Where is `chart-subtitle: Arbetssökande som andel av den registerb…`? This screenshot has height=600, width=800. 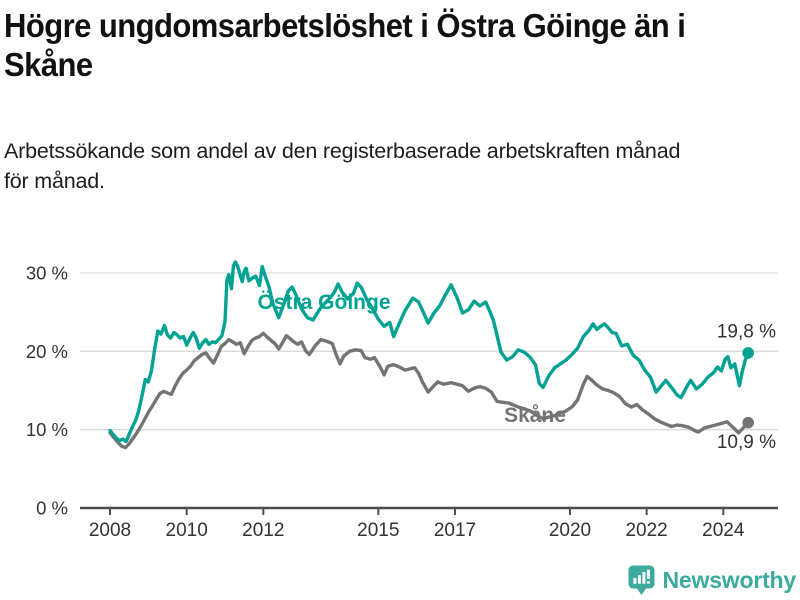 chart-subtitle: Arbetssökande som andel av den registerb… is located at coordinates (342, 166).